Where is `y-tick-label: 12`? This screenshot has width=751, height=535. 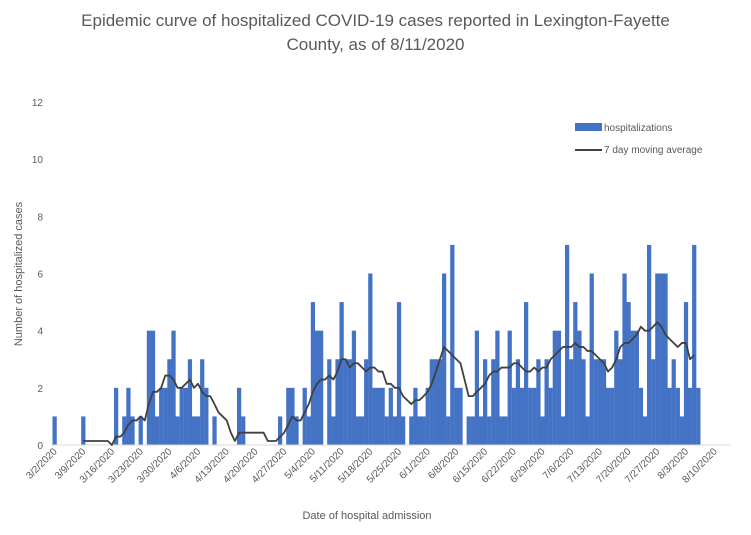
y-tick-label: 12 is located at coordinates (38, 103).